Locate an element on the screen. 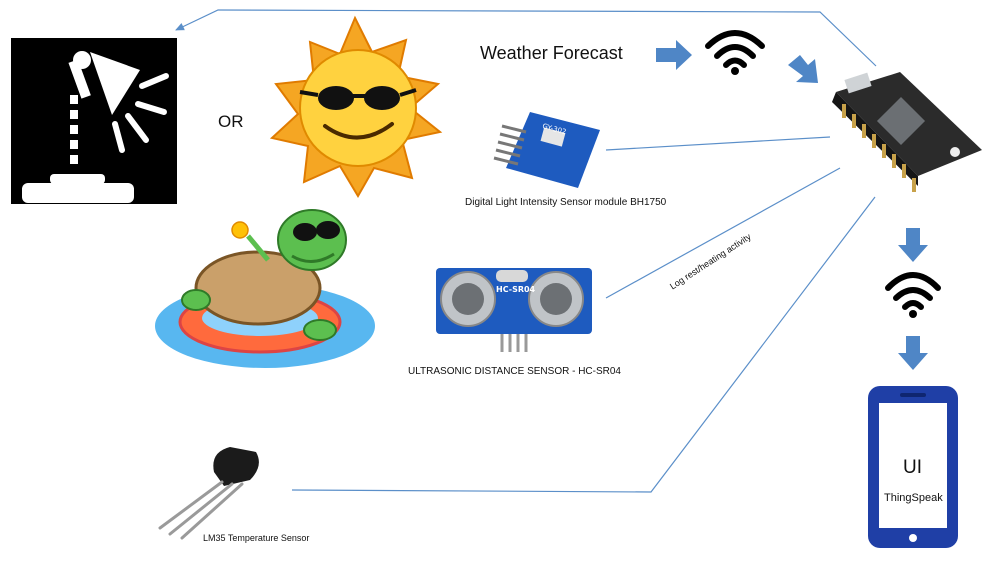  arrow-right-icon is located at coordinates (674, 55).